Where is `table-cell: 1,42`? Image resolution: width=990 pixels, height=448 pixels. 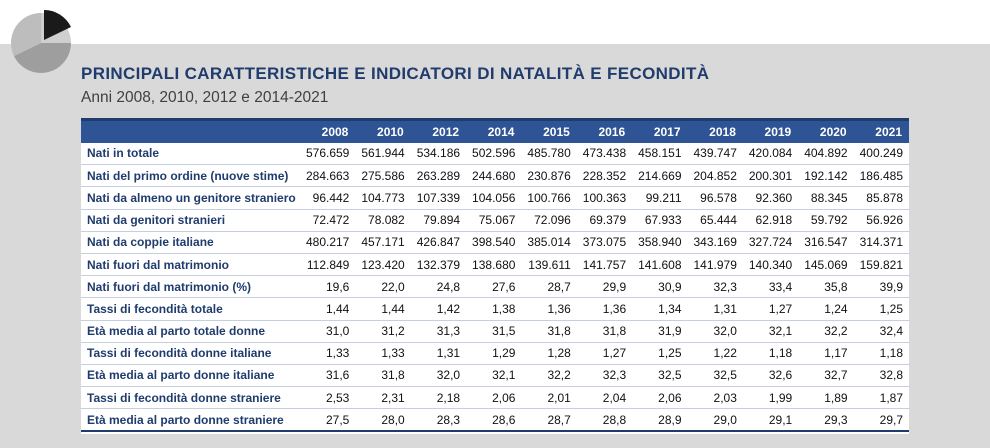 table-cell: 1,42 is located at coordinates (438, 309).